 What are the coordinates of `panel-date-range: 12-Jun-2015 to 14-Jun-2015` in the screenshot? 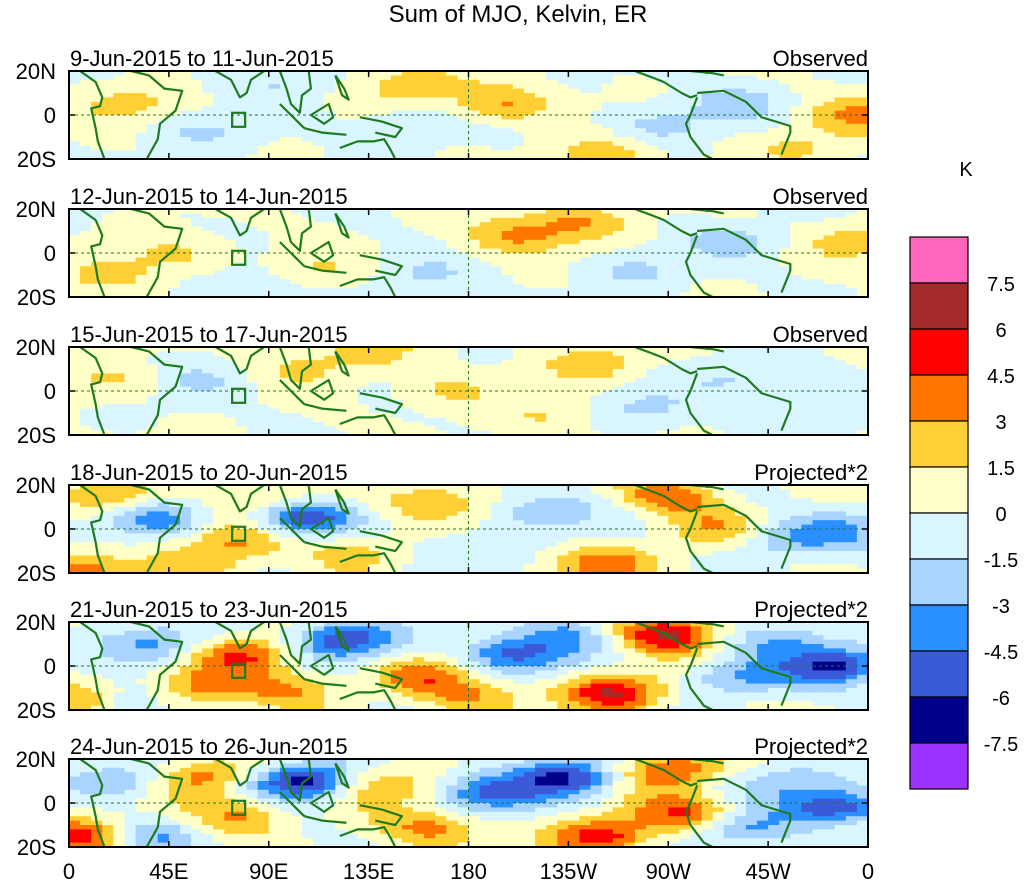 It's located at (209, 196).